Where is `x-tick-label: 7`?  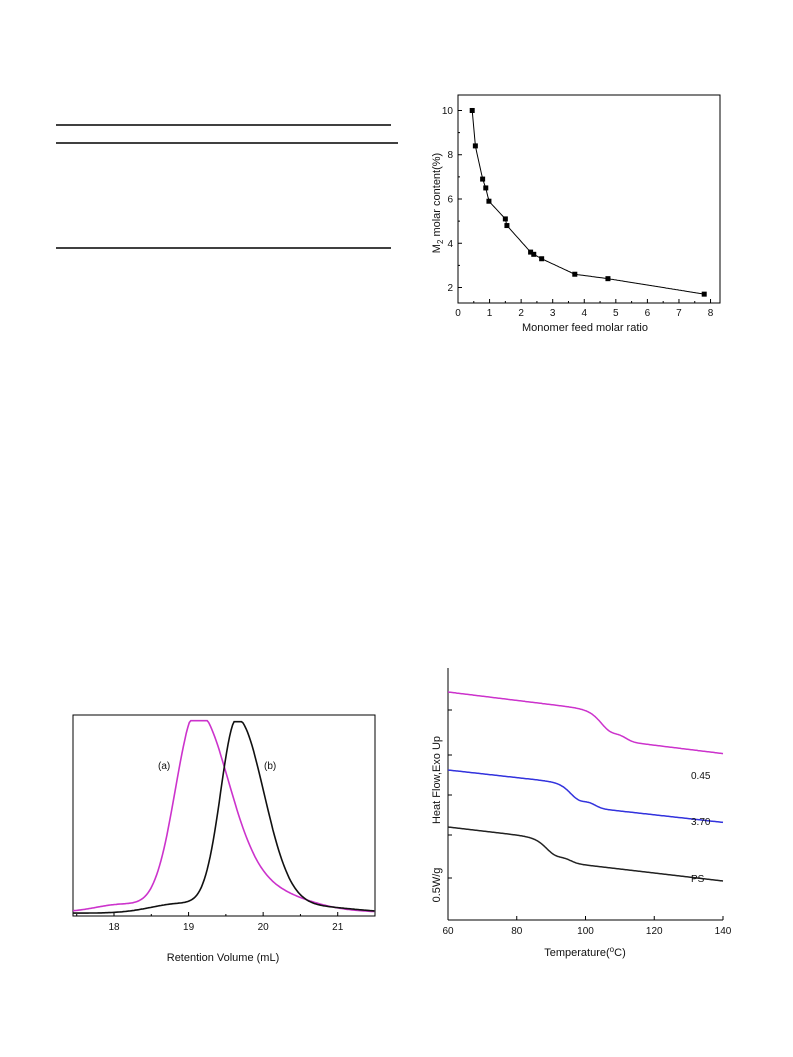 x-tick-label: 7 is located at coordinates (679, 313).